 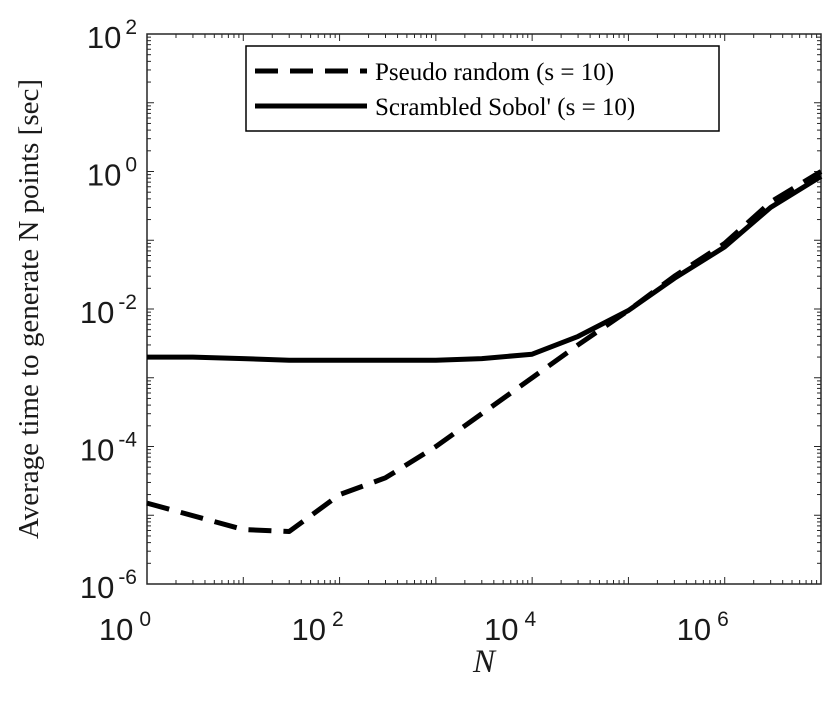 I want to click on y-tick-label: 10 -6, so click(x=108, y=585).